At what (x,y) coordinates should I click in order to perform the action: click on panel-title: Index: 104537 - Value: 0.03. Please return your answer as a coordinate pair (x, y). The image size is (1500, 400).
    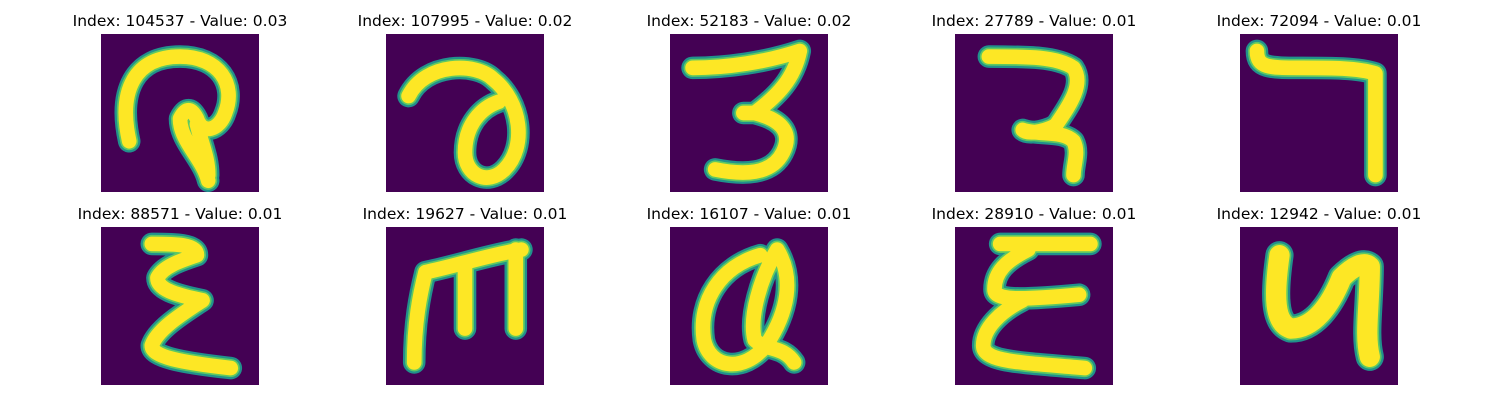
    Looking at the image, I should click on (180, 21).